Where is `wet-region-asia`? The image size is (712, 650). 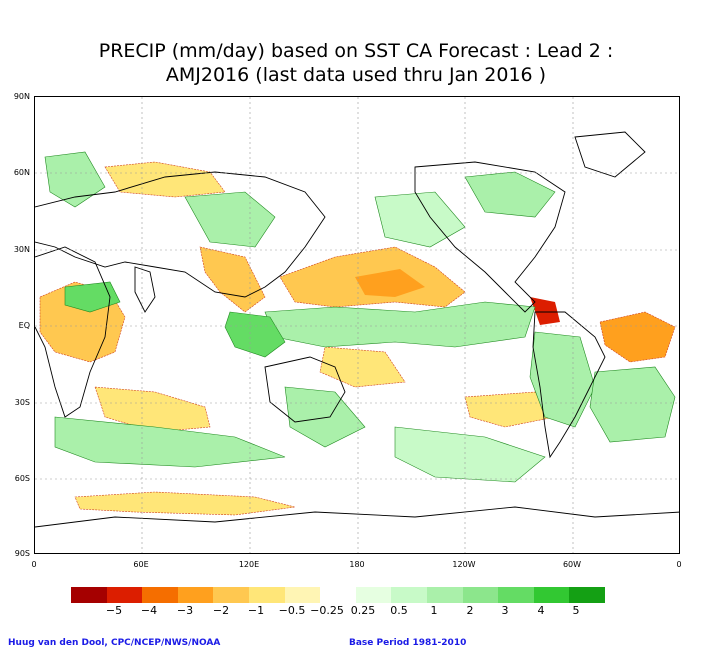 wet-region-asia is located at coordinates (230, 219).